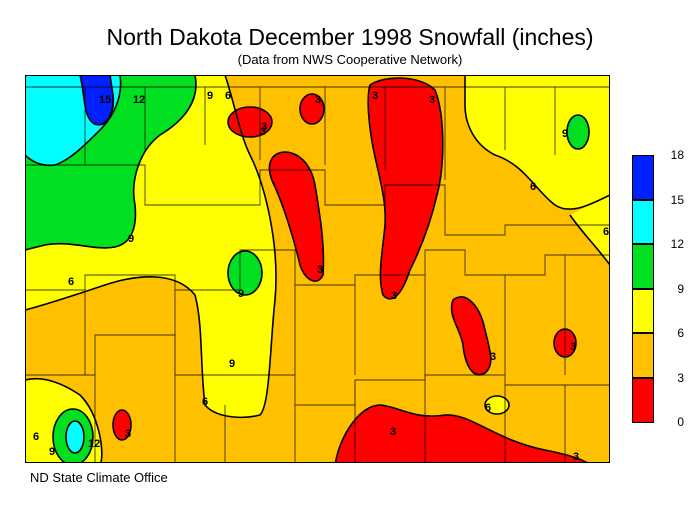 The image size is (700, 530). Describe the element at coordinates (99, 477) in the screenshot. I see `credit-text: ND State Climate Office` at that location.